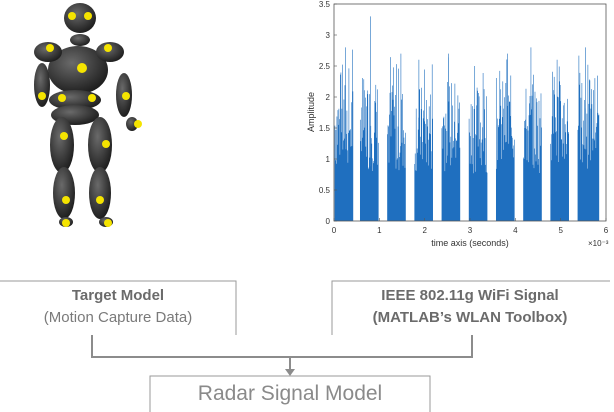  What do you see at coordinates (190, 346) in the screenshot?
I see `left-connector` at bounding box center [190, 346].